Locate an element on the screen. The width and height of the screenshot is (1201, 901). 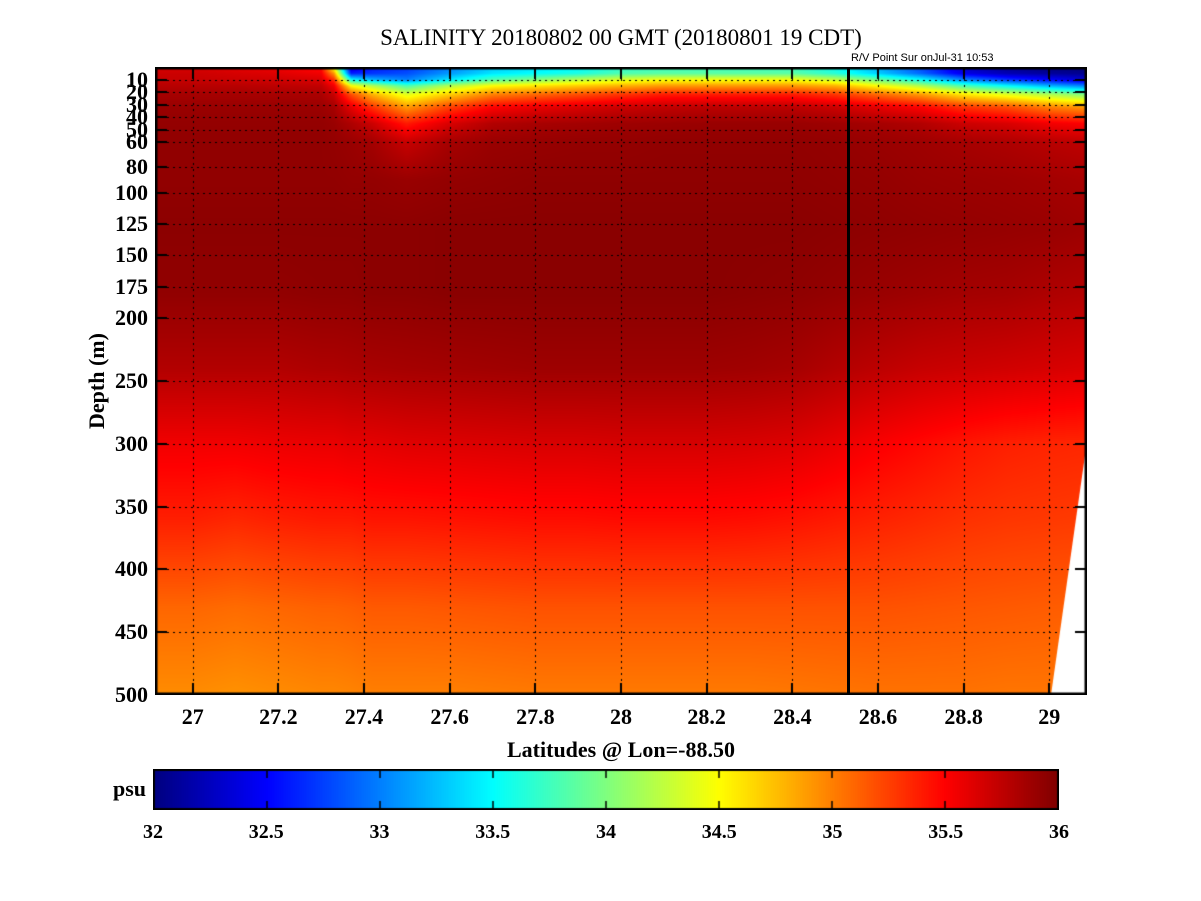
x-tick-label: 27.6 is located at coordinates (449, 716).